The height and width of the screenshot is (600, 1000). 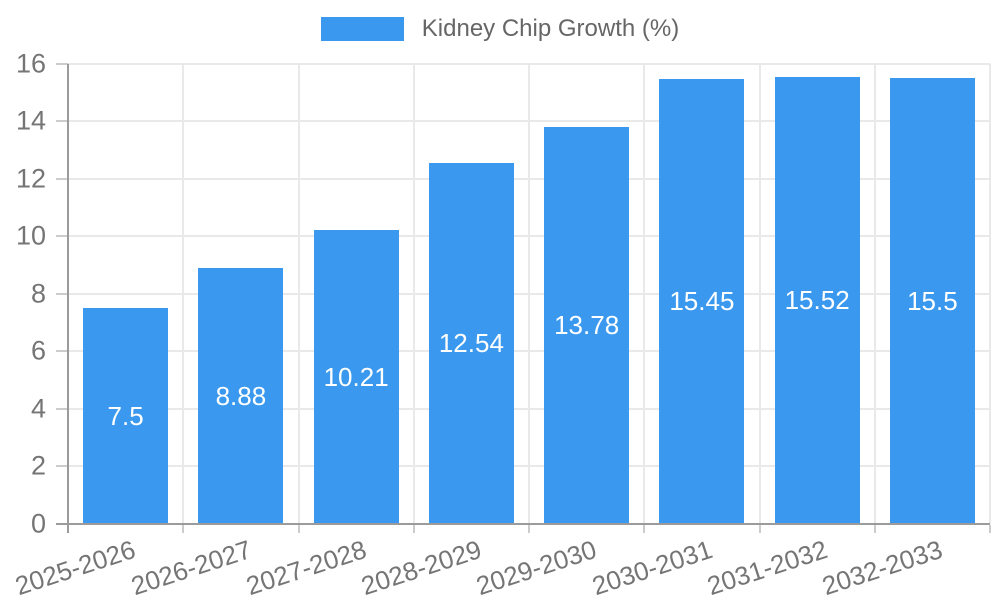 What do you see at coordinates (38, 350) in the screenshot?
I see `y-tick-label: 6` at bounding box center [38, 350].